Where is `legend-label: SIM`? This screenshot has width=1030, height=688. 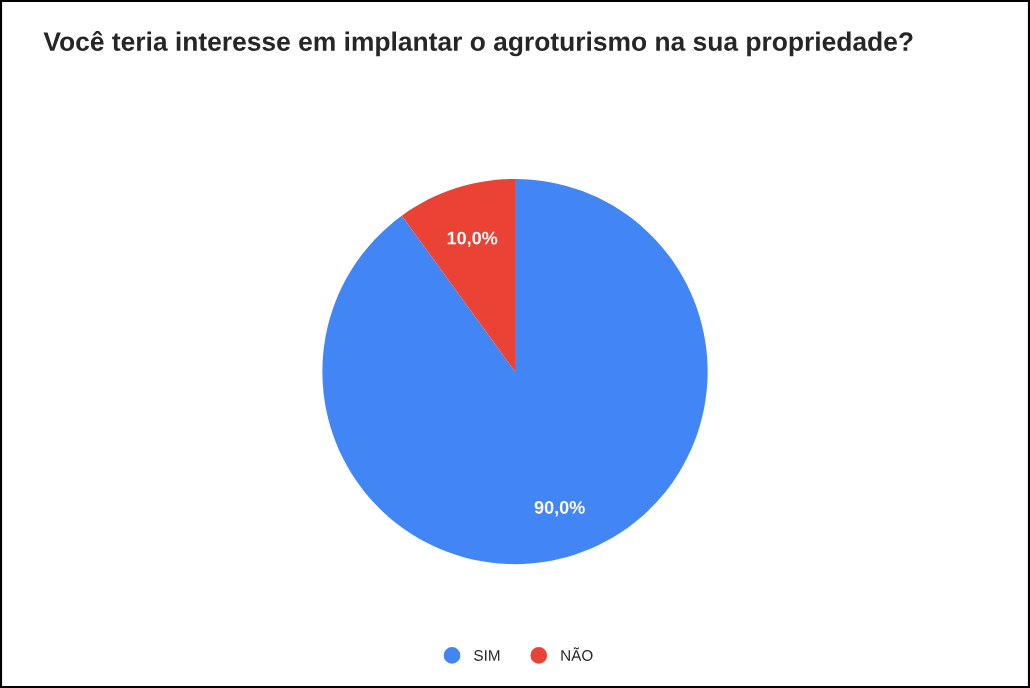 legend-label: SIM is located at coordinates (487, 655).